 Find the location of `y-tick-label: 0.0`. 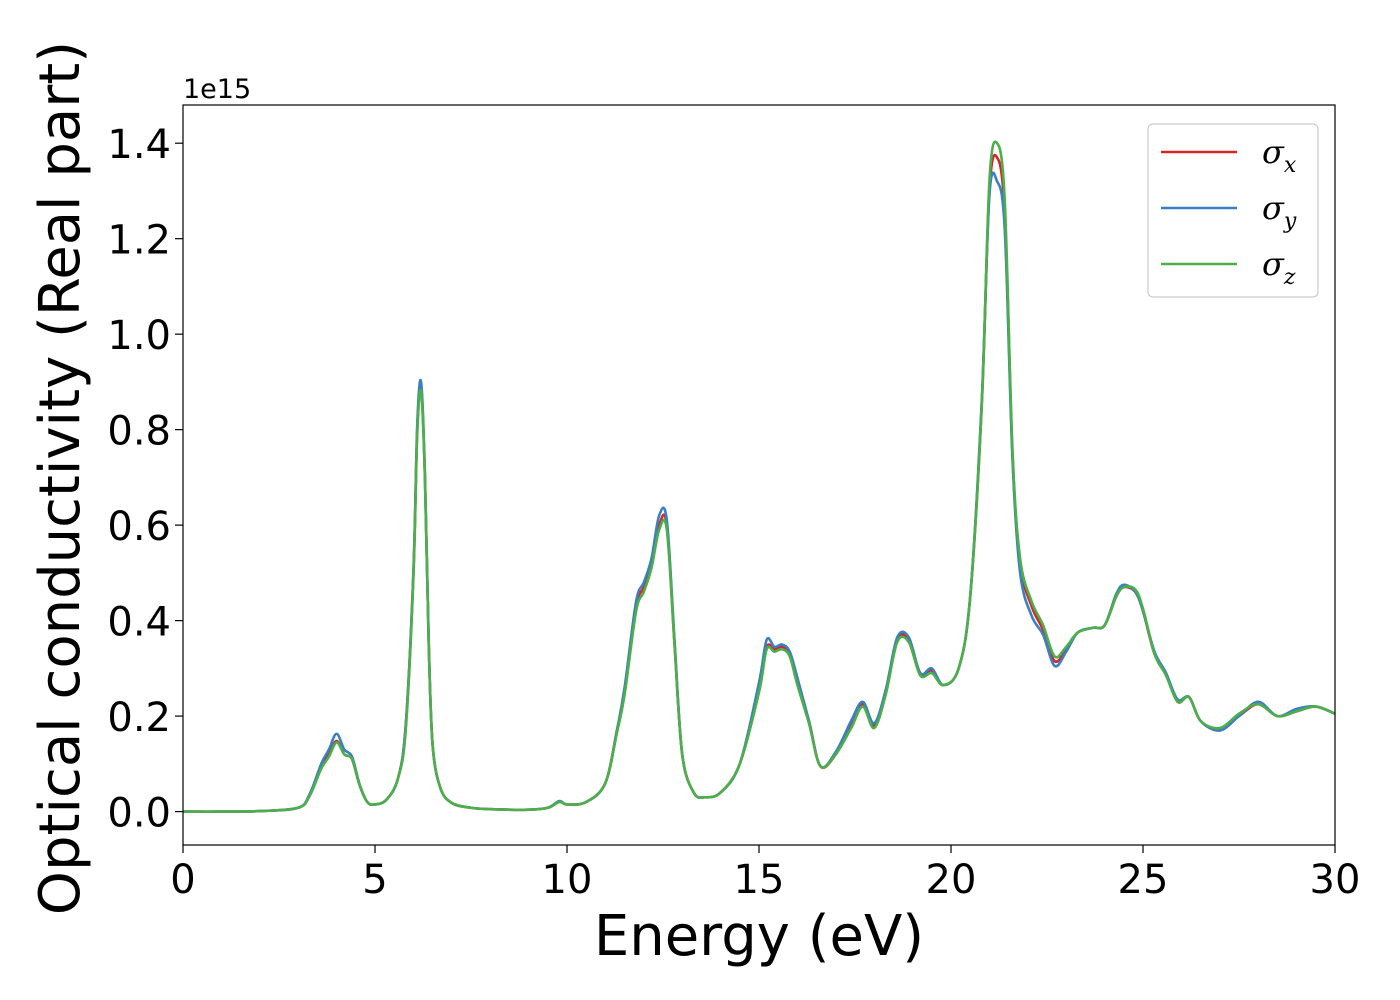

y-tick-label: 0.0 is located at coordinates (139, 814).